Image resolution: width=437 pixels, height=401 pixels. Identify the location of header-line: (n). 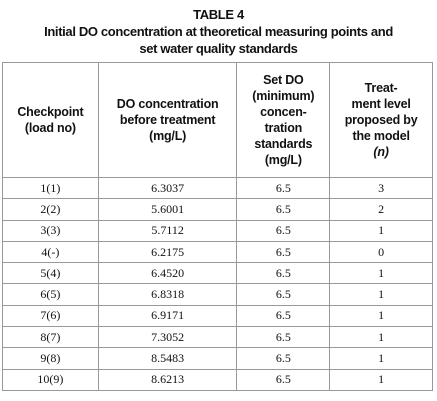
(381, 152).